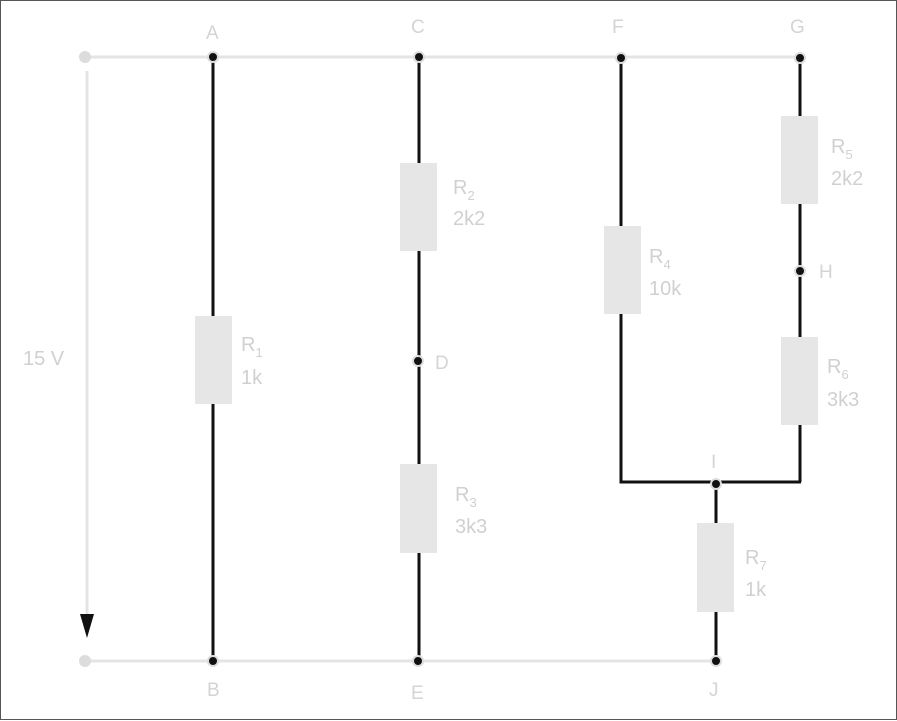 This screenshot has height=721, width=897. What do you see at coordinates (842, 149) in the screenshot?
I see `r5-name: R5` at bounding box center [842, 149].